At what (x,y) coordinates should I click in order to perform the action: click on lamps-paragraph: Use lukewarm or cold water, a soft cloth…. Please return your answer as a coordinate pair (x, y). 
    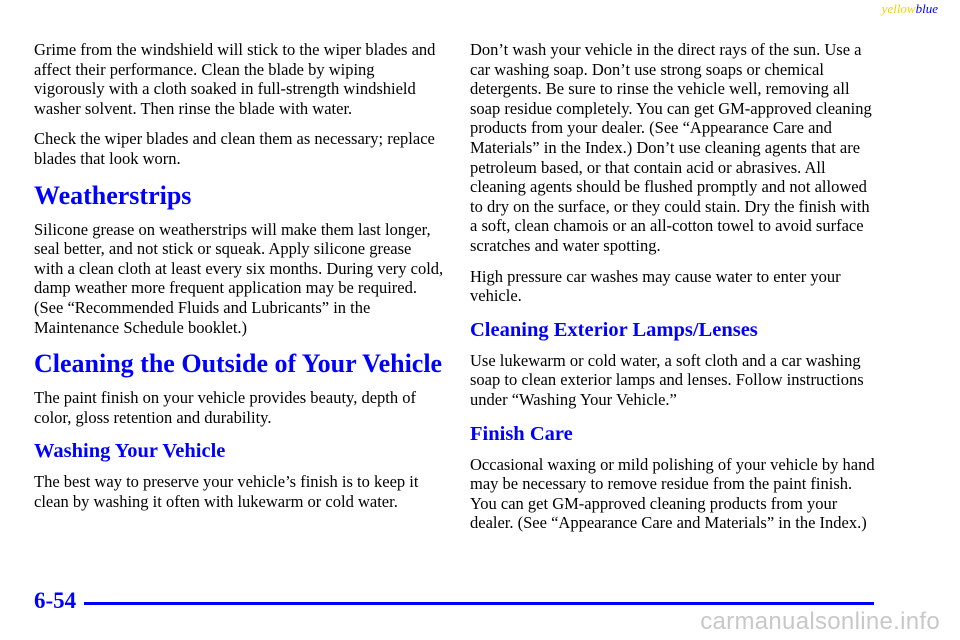
    Looking at the image, I should click on (667, 379).